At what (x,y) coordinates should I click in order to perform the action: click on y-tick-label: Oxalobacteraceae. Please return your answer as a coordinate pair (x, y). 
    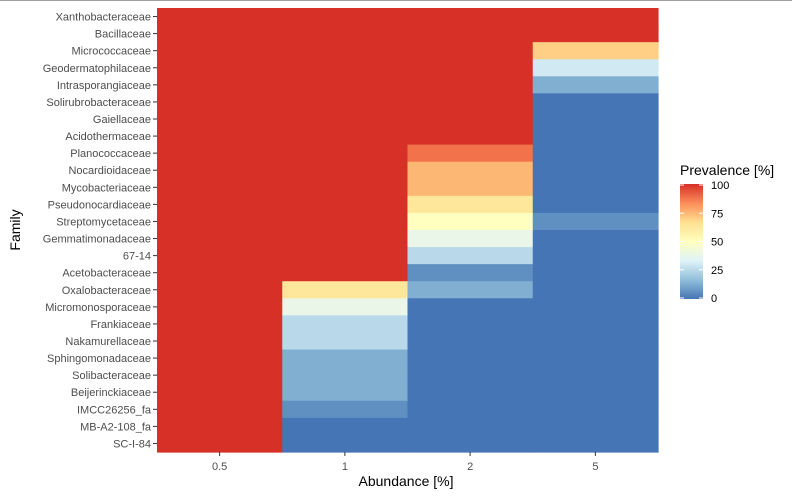
    Looking at the image, I should click on (106, 291).